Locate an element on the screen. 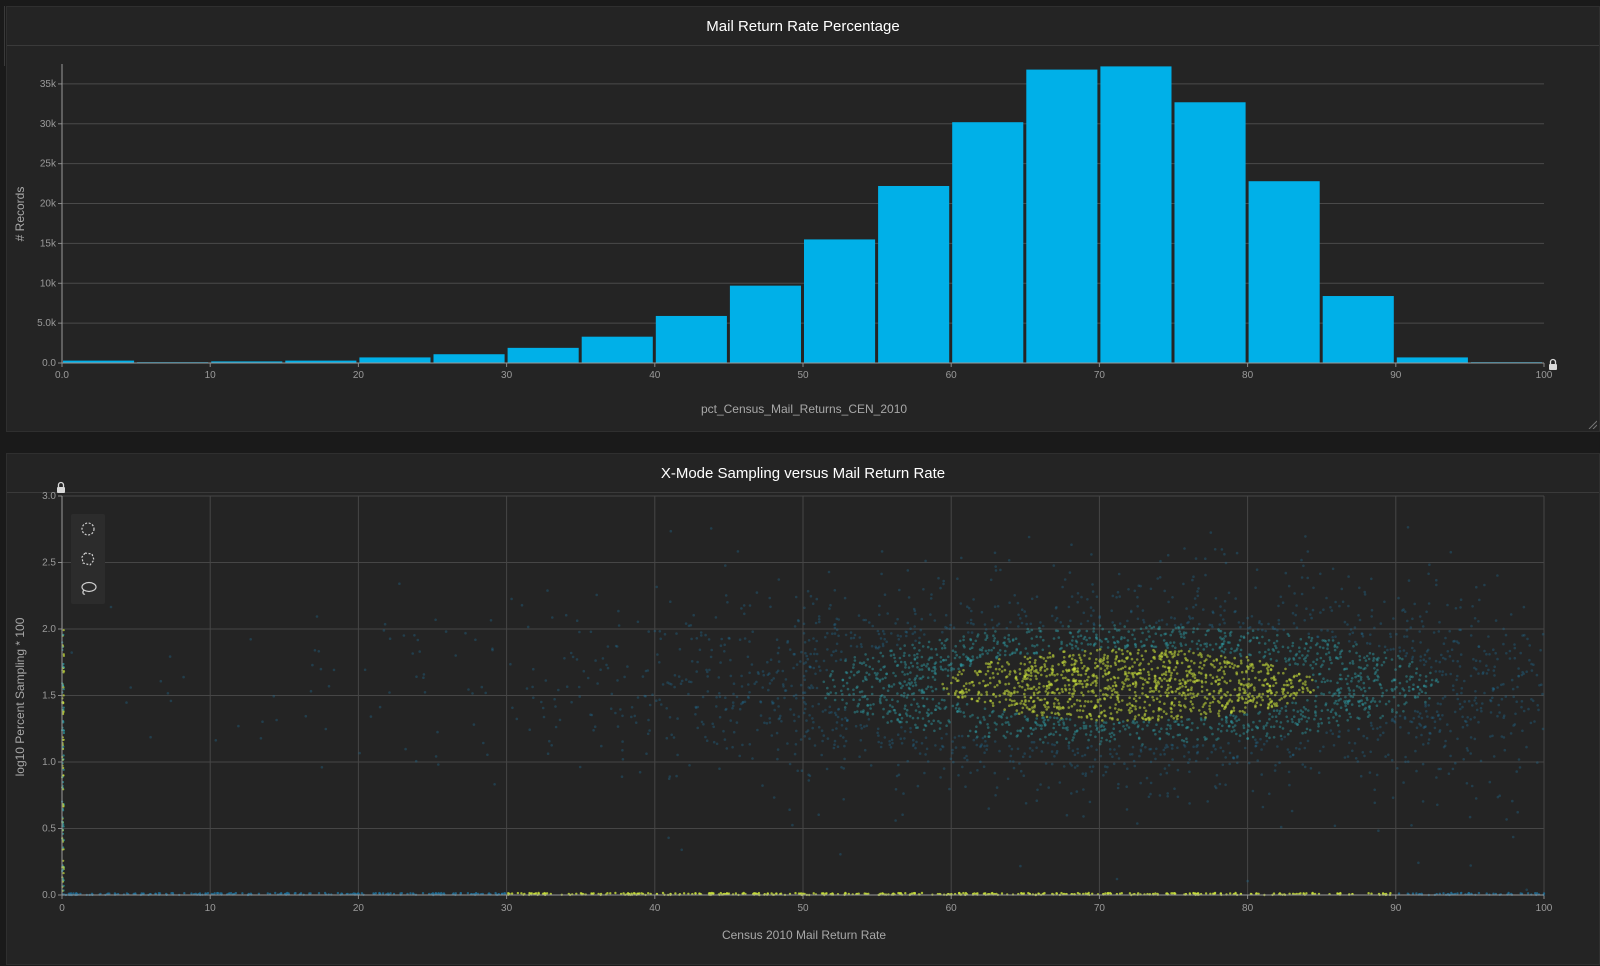 The height and width of the screenshot is (966, 1600). polygon-select-tool is located at coordinates (88, 559).